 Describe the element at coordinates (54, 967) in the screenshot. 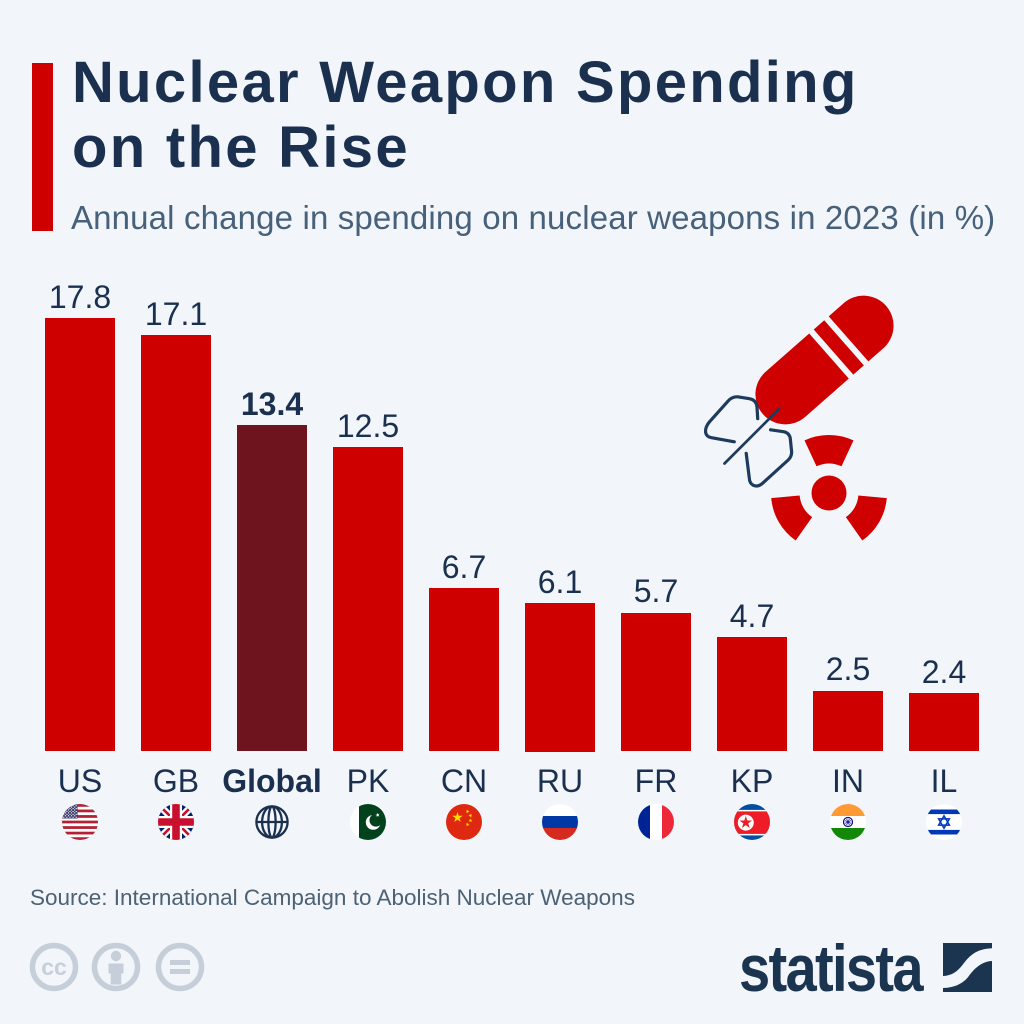

I see `svg-text: cc` at that location.